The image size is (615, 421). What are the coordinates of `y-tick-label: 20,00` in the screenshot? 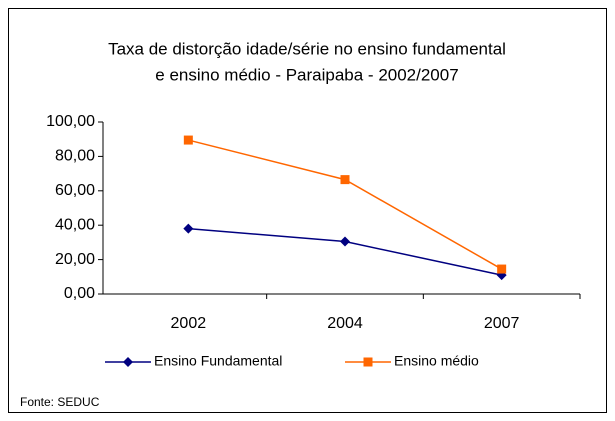 It's located at (75, 259).